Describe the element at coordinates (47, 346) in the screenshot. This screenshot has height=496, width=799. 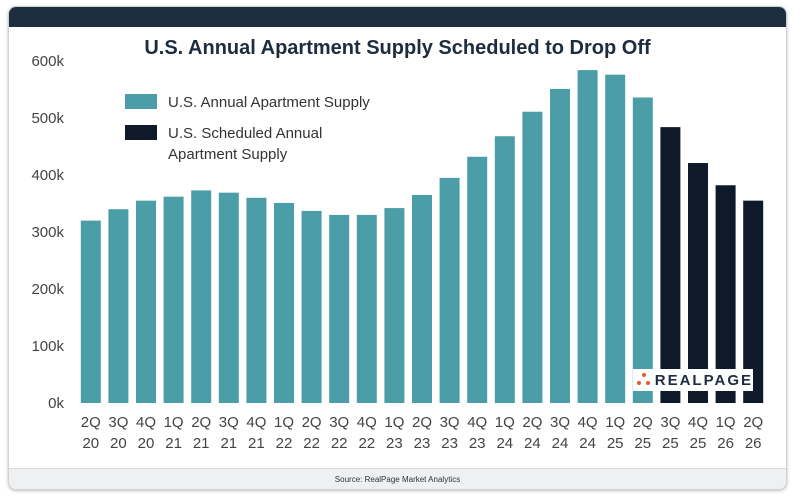
I see `y-tick-label: 100k` at that location.